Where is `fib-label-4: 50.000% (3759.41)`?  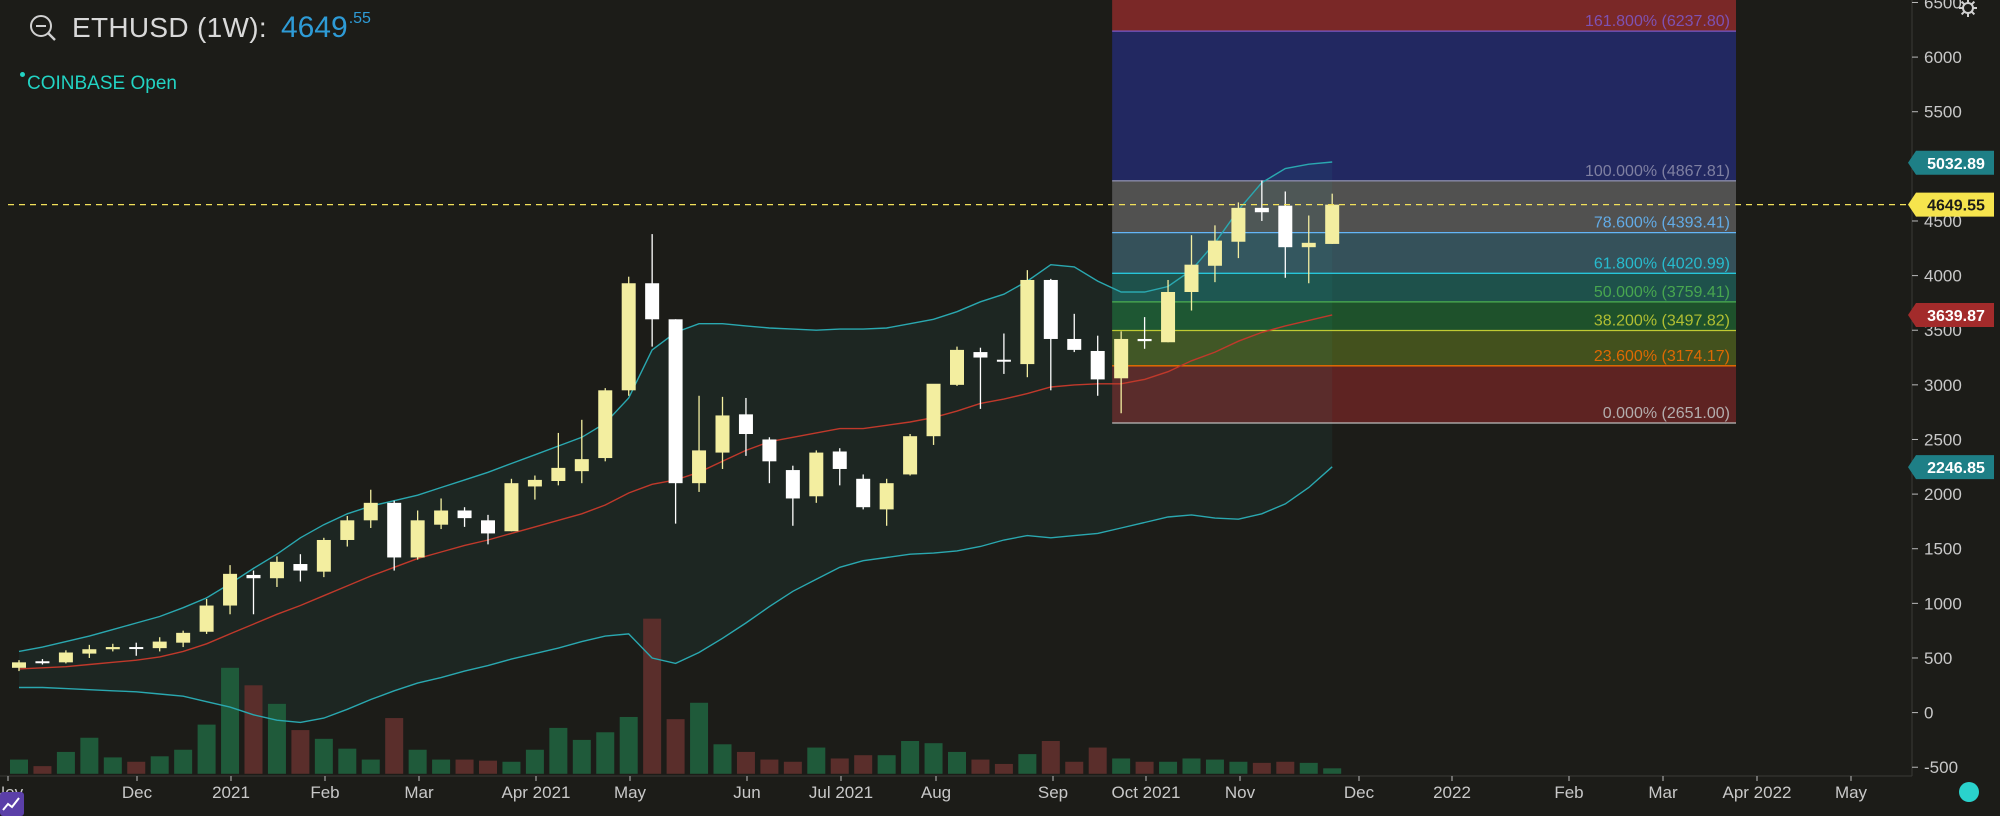
fib-label-4: 50.000% (3759.41) is located at coordinates (1662, 292).